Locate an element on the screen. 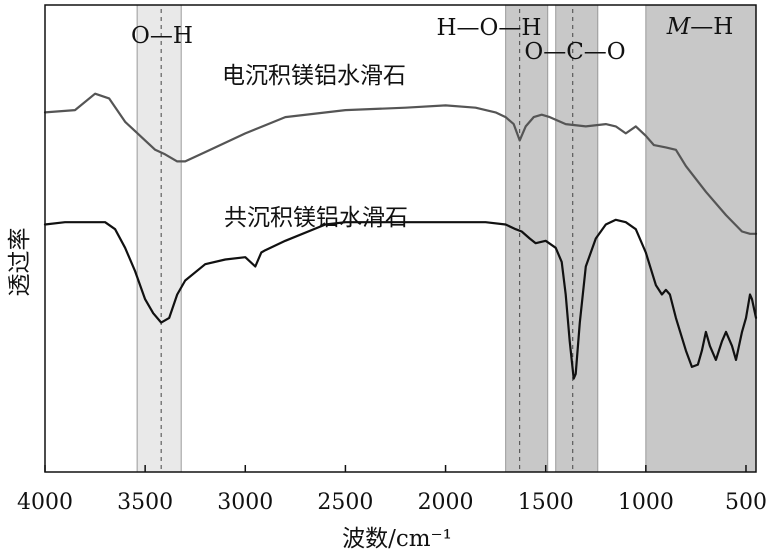 This screenshot has width=775, height=555. x-tick-label: 500 is located at coordinates (746, 502).